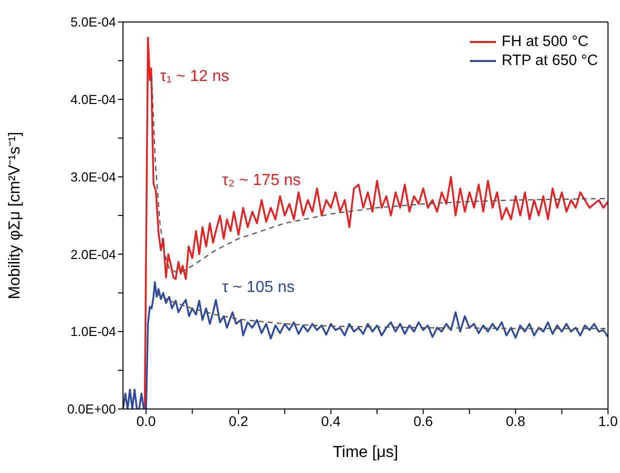  What do you see at coordinates (424, 420) in the screenshot?
I see `x-tick-label: 0.6` at bounding box center [424, 420].